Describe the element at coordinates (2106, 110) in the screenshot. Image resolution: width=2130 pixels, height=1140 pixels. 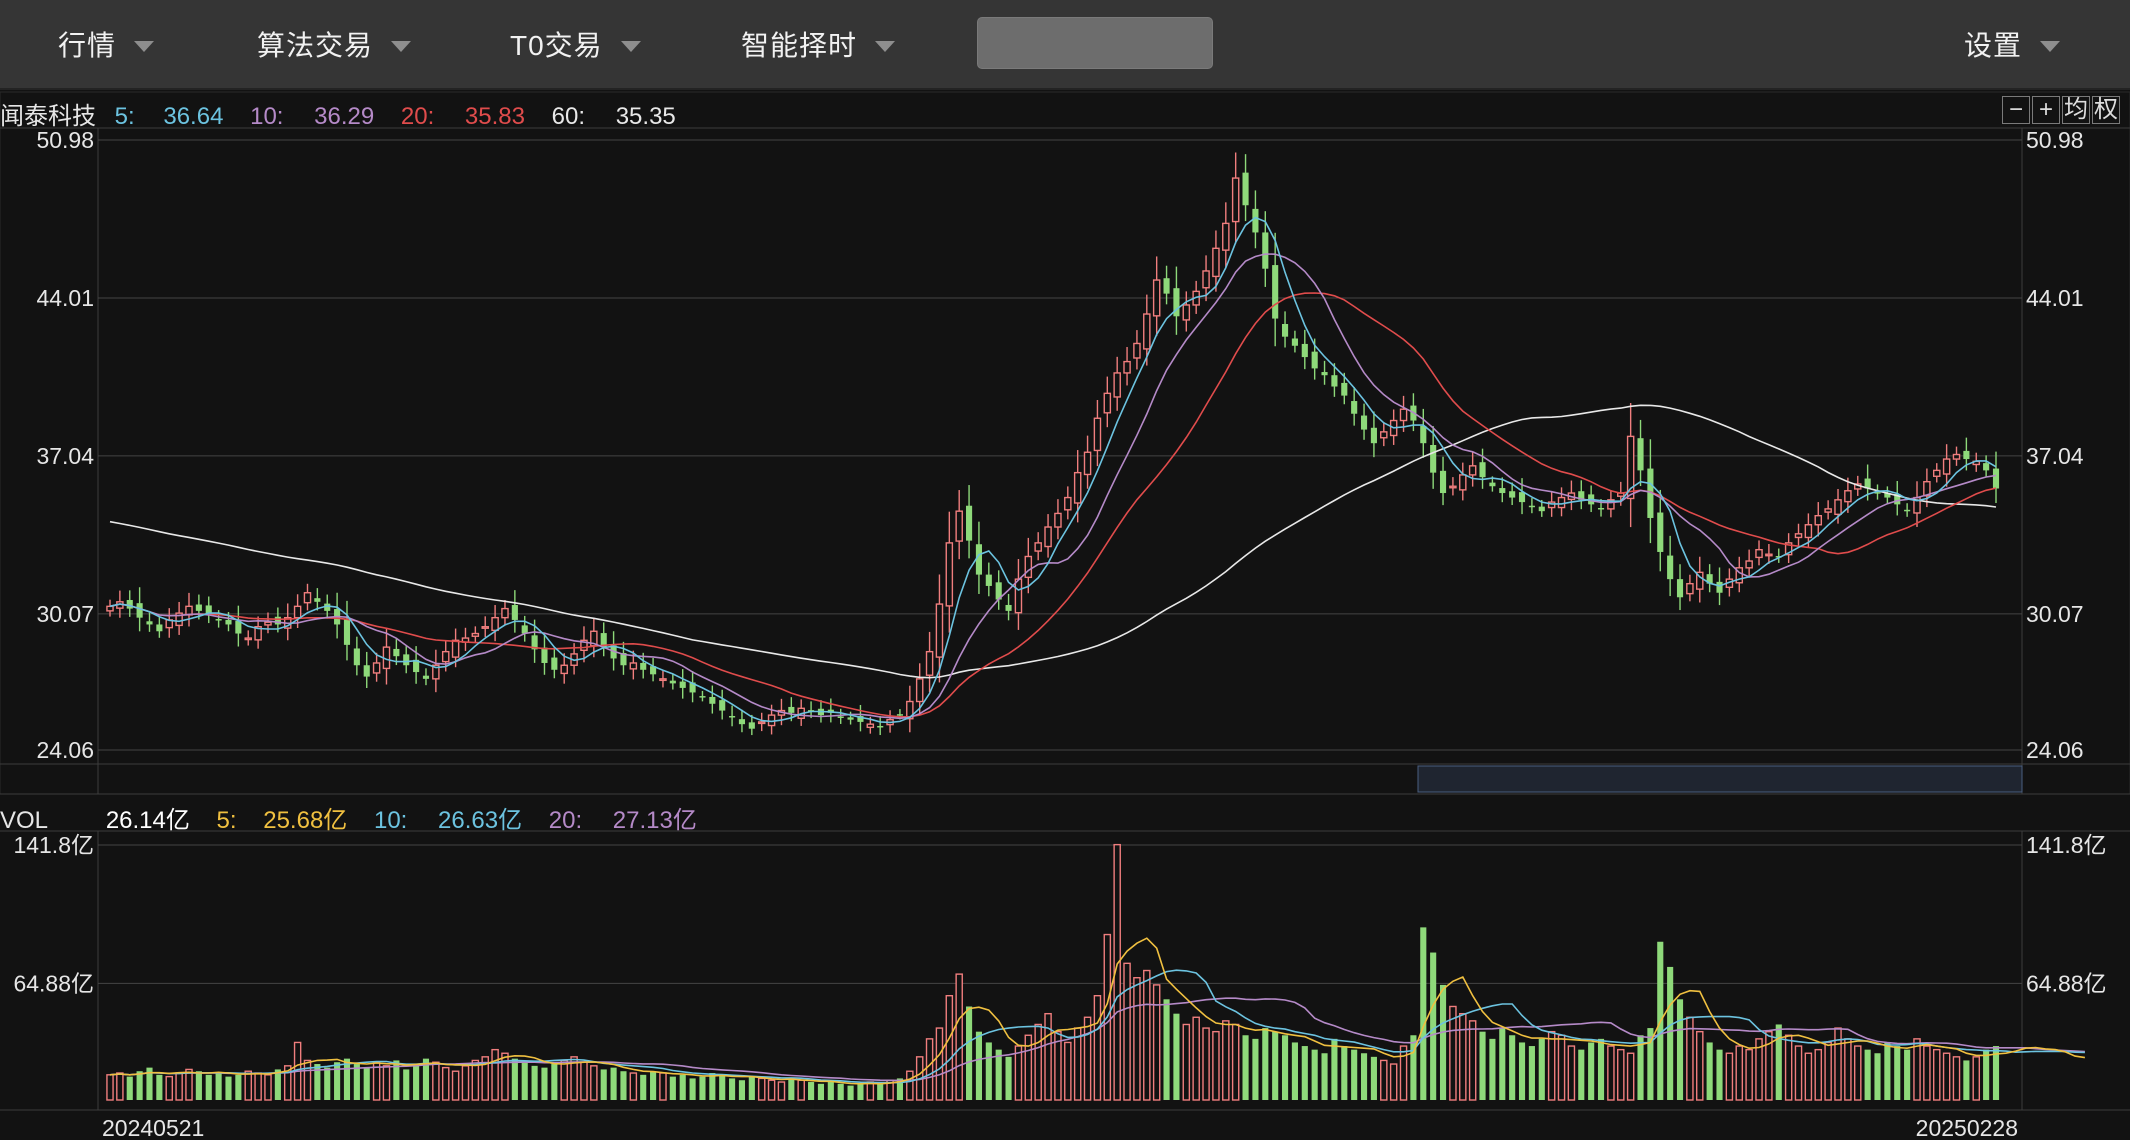
I see `adjust-rights-button: 权` at that location.